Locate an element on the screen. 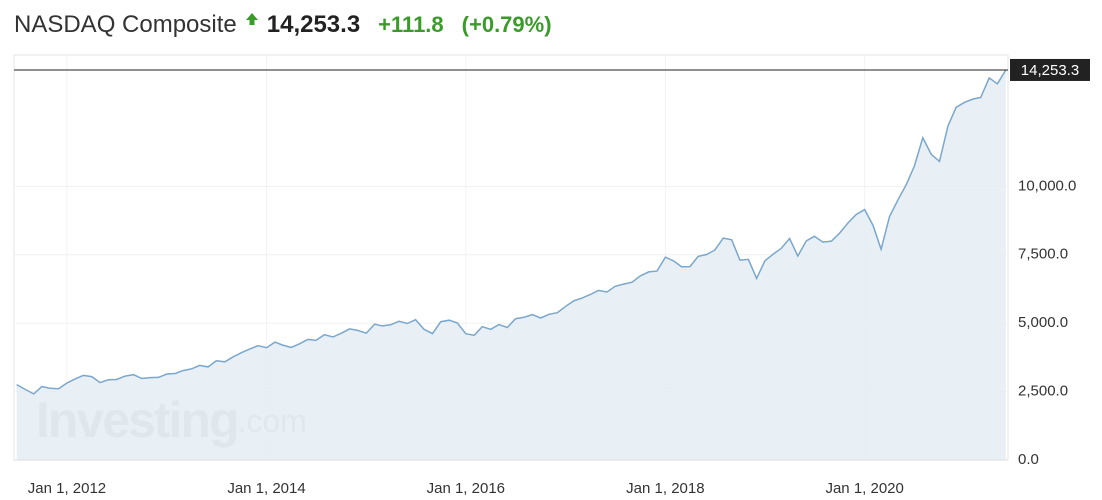  y-tick-label: 10,000.0 is located at coordinates (1047, 185).